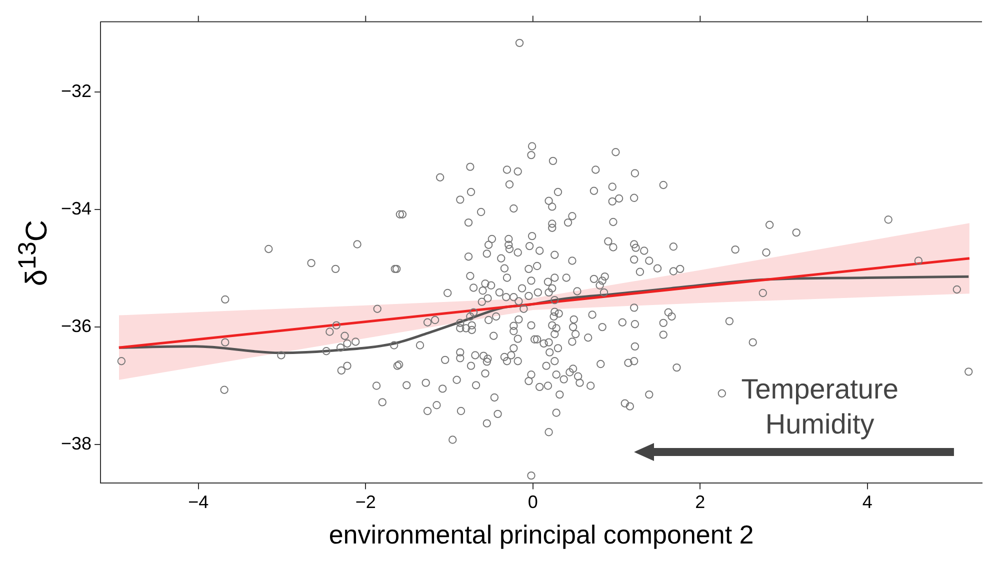 Image resolution: width=987 pixels, height=563 pixels. Describe the element at coordinates (365, 502) in the screenshot. I see `x-tick-label: −2` at that location.